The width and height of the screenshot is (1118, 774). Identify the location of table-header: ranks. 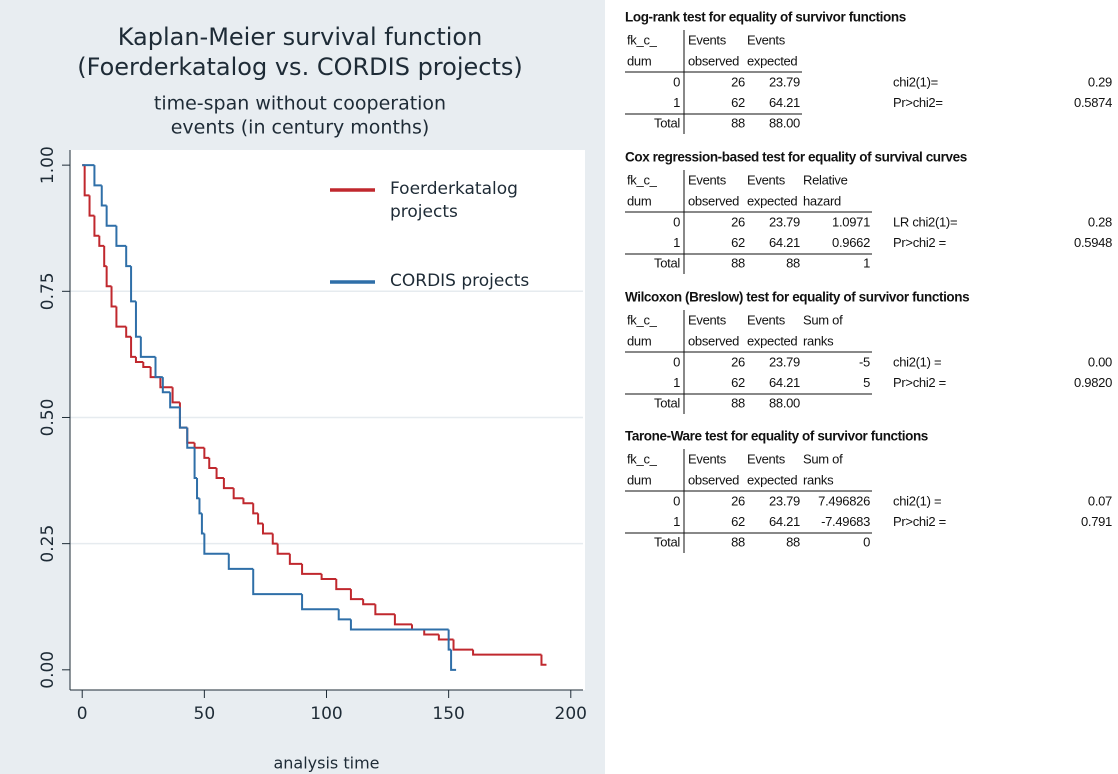
(818, 340).